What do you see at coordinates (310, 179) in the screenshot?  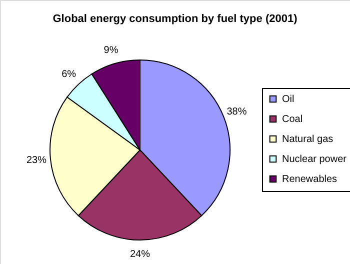 I see `legend-label: Renewables` at bounding box center [310, 179].